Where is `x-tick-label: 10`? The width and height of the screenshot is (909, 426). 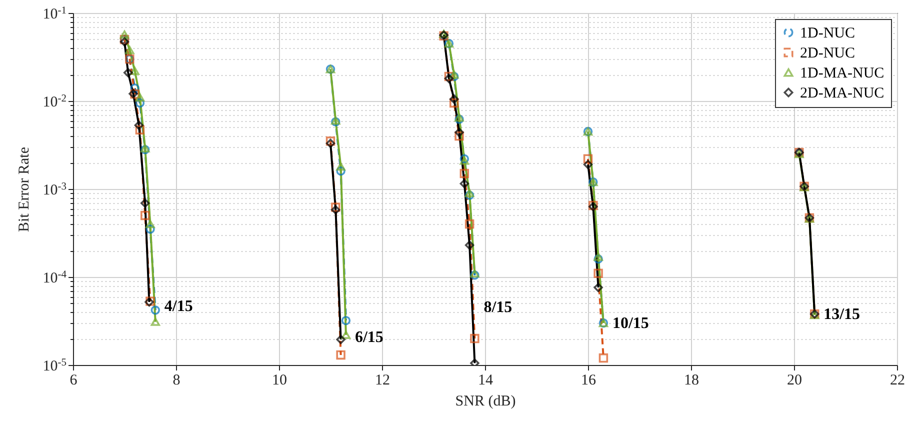 x-tick-label: 10 is located at coordinates (279, 380).